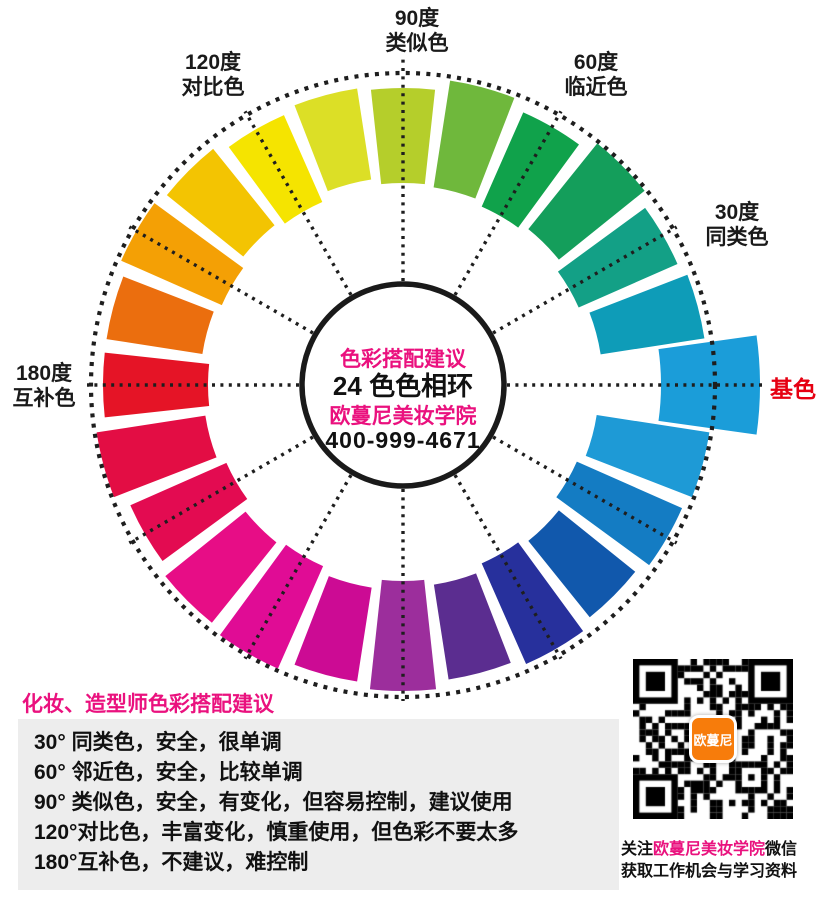  What do you see at coordinates (158, 742) in the screenshot?
I see `advice-item: 30° 同类色，安全，很单调` at bounding box center [158, 742].